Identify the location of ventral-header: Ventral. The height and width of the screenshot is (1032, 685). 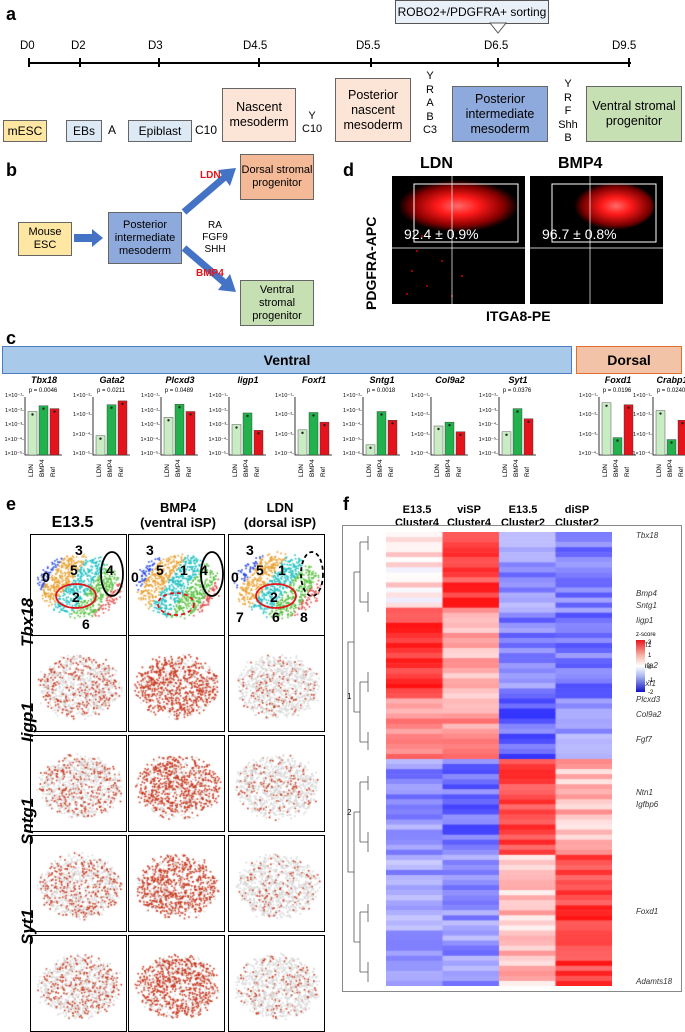
(287, 360).